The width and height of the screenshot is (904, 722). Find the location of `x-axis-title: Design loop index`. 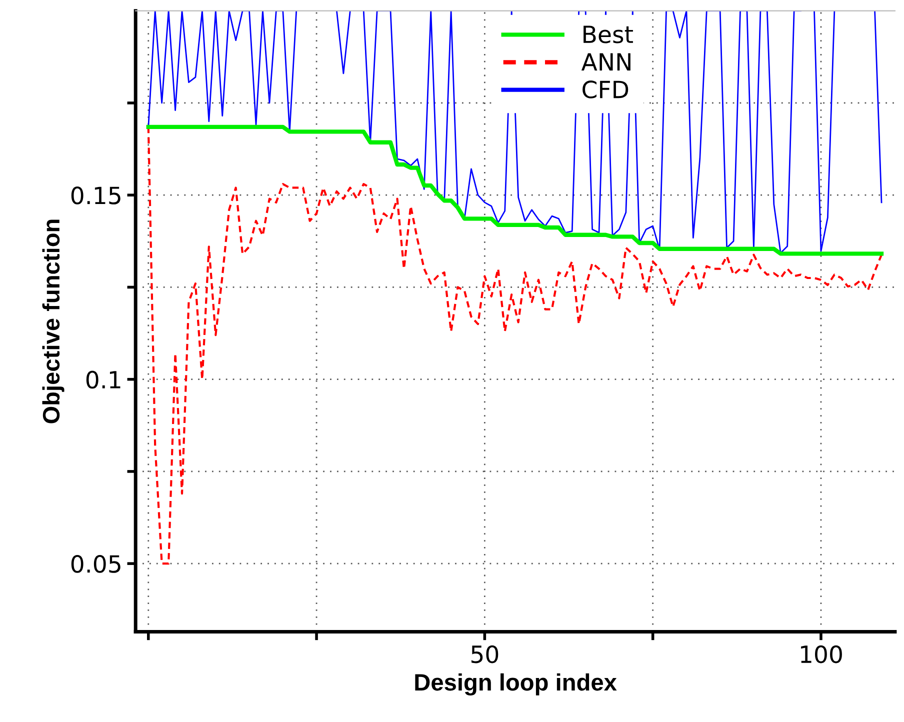

x-axis-title: Design loop index is located at coordinates (516, 684).